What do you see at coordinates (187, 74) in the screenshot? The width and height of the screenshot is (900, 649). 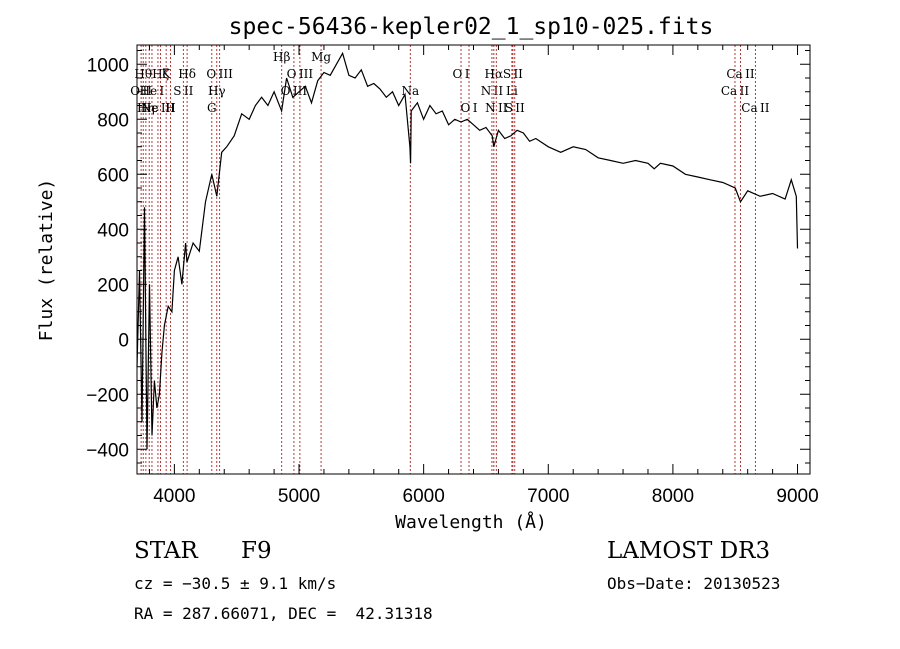 I see `spectral-line-label: Hδ` at bounding box center [187, 74].